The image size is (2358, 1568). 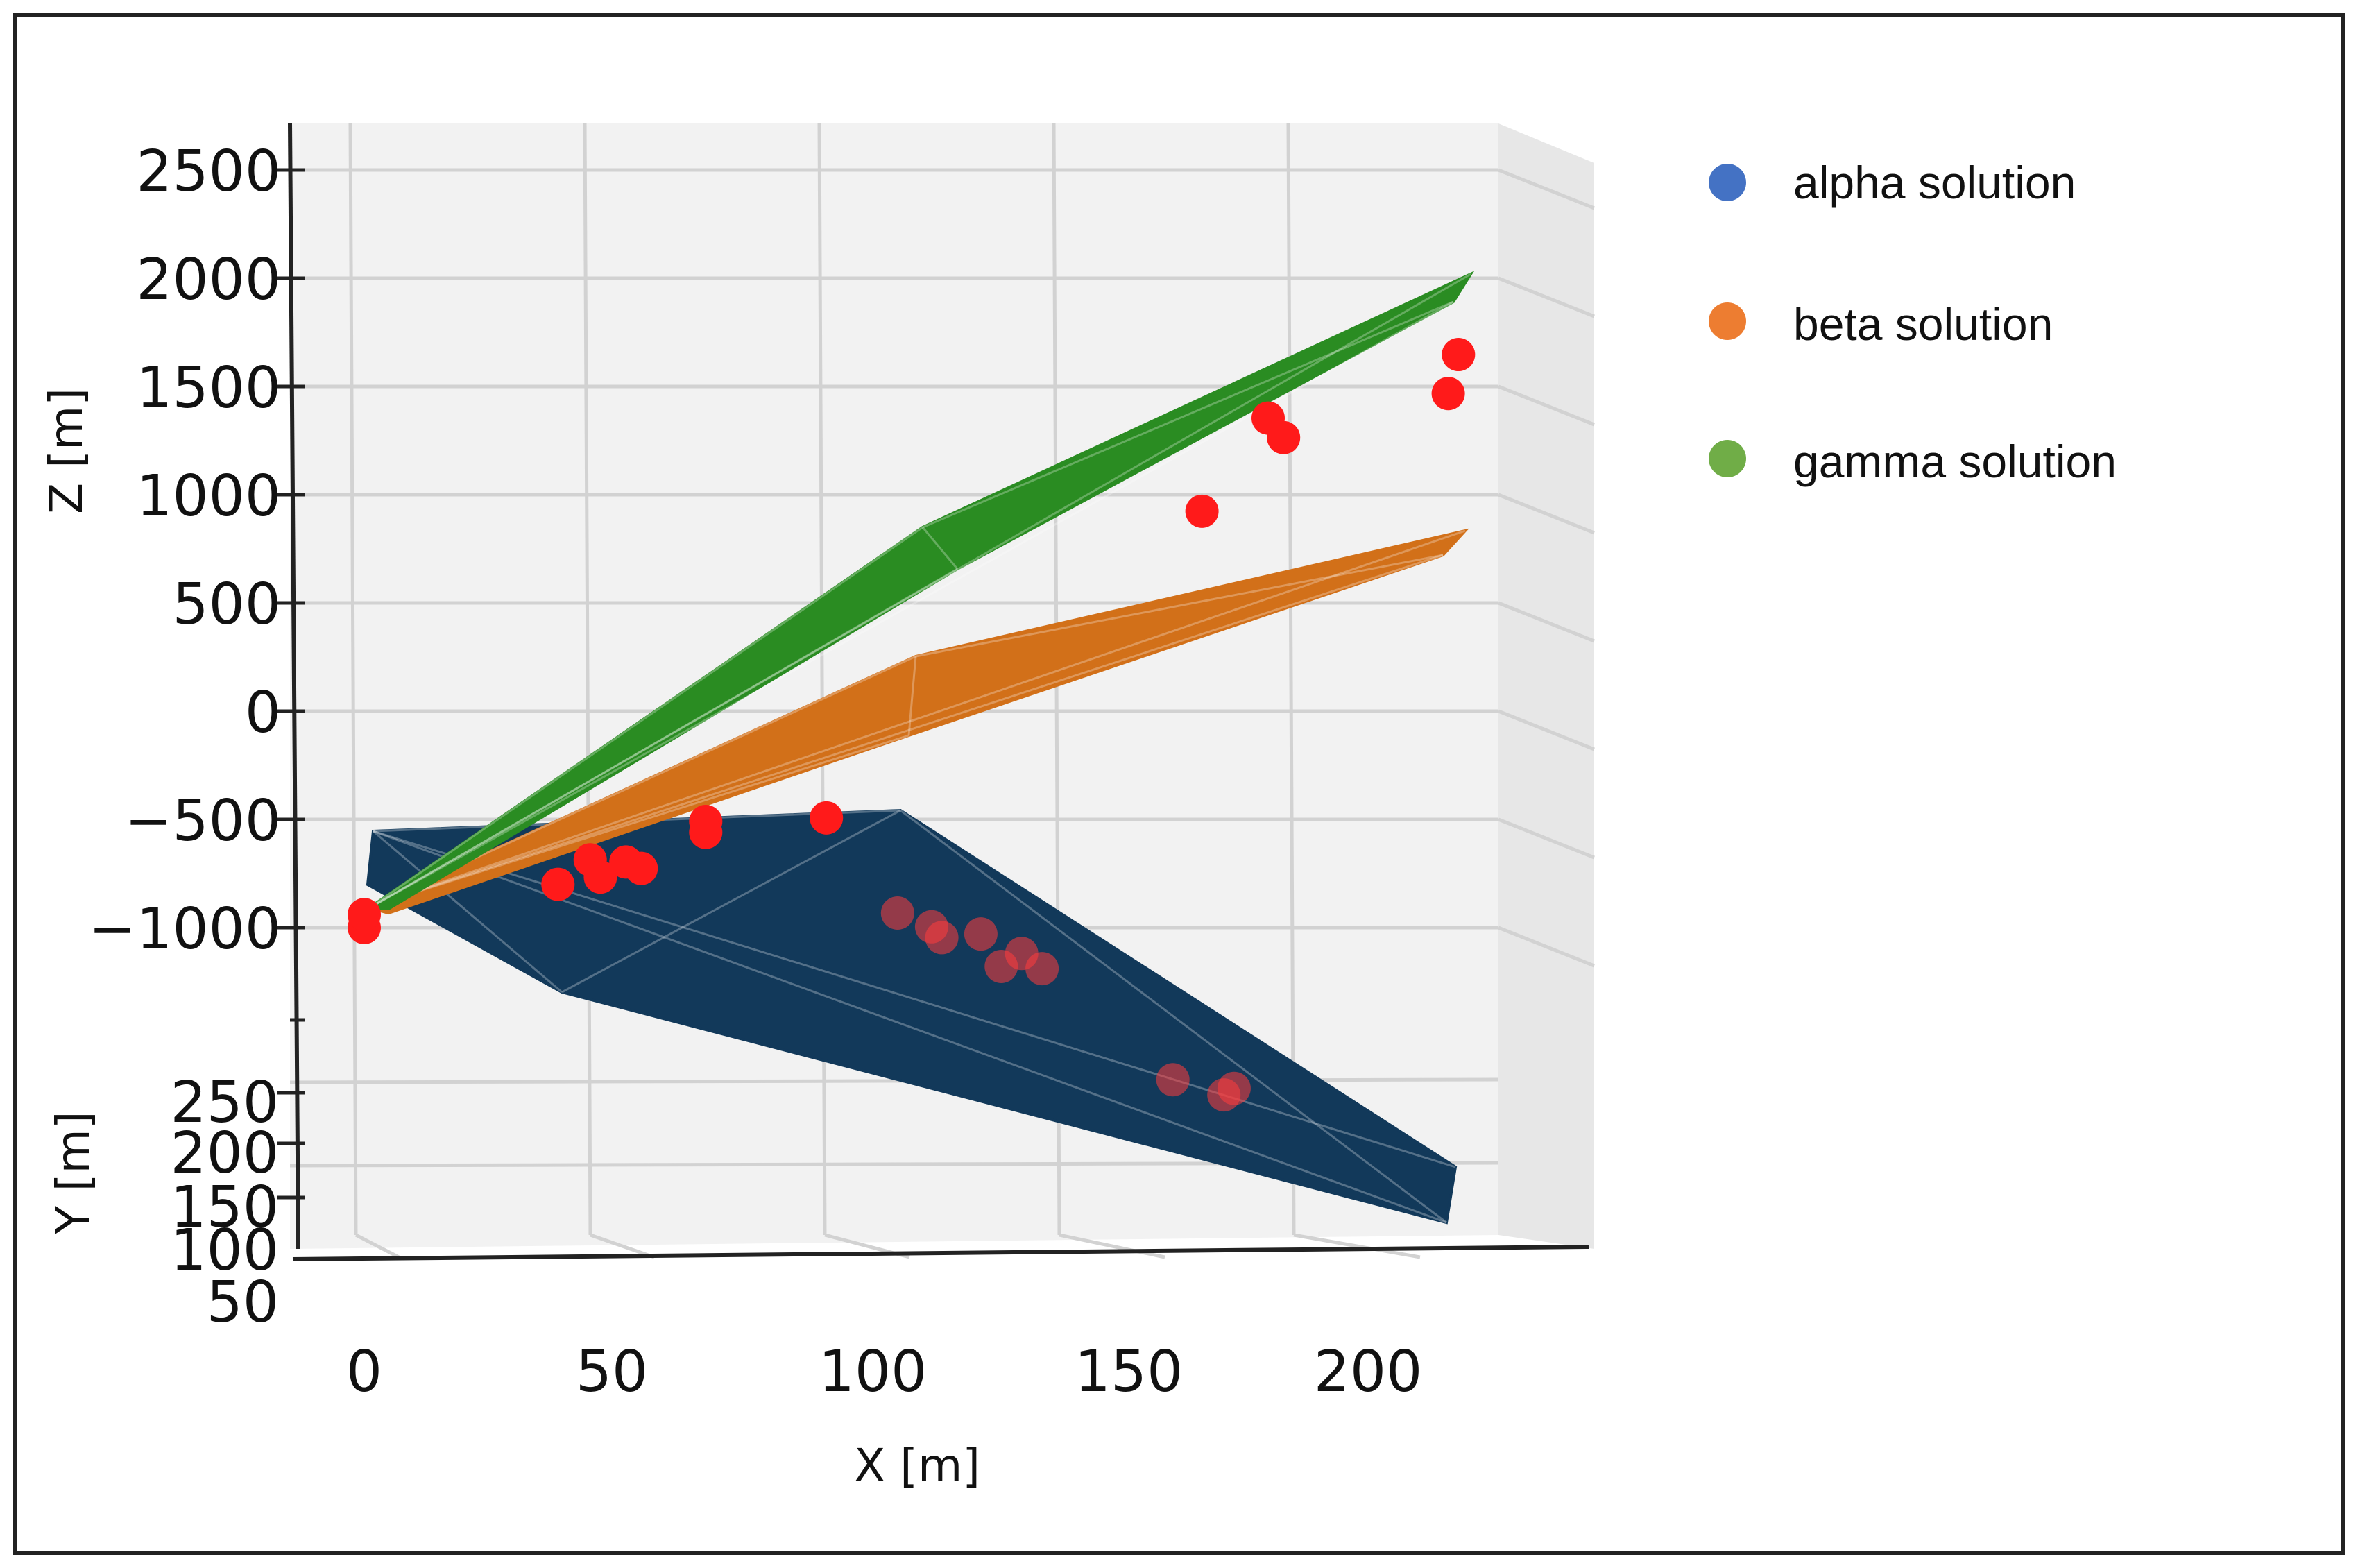 I want to click on surface-beta, so click(x=916, y=721).